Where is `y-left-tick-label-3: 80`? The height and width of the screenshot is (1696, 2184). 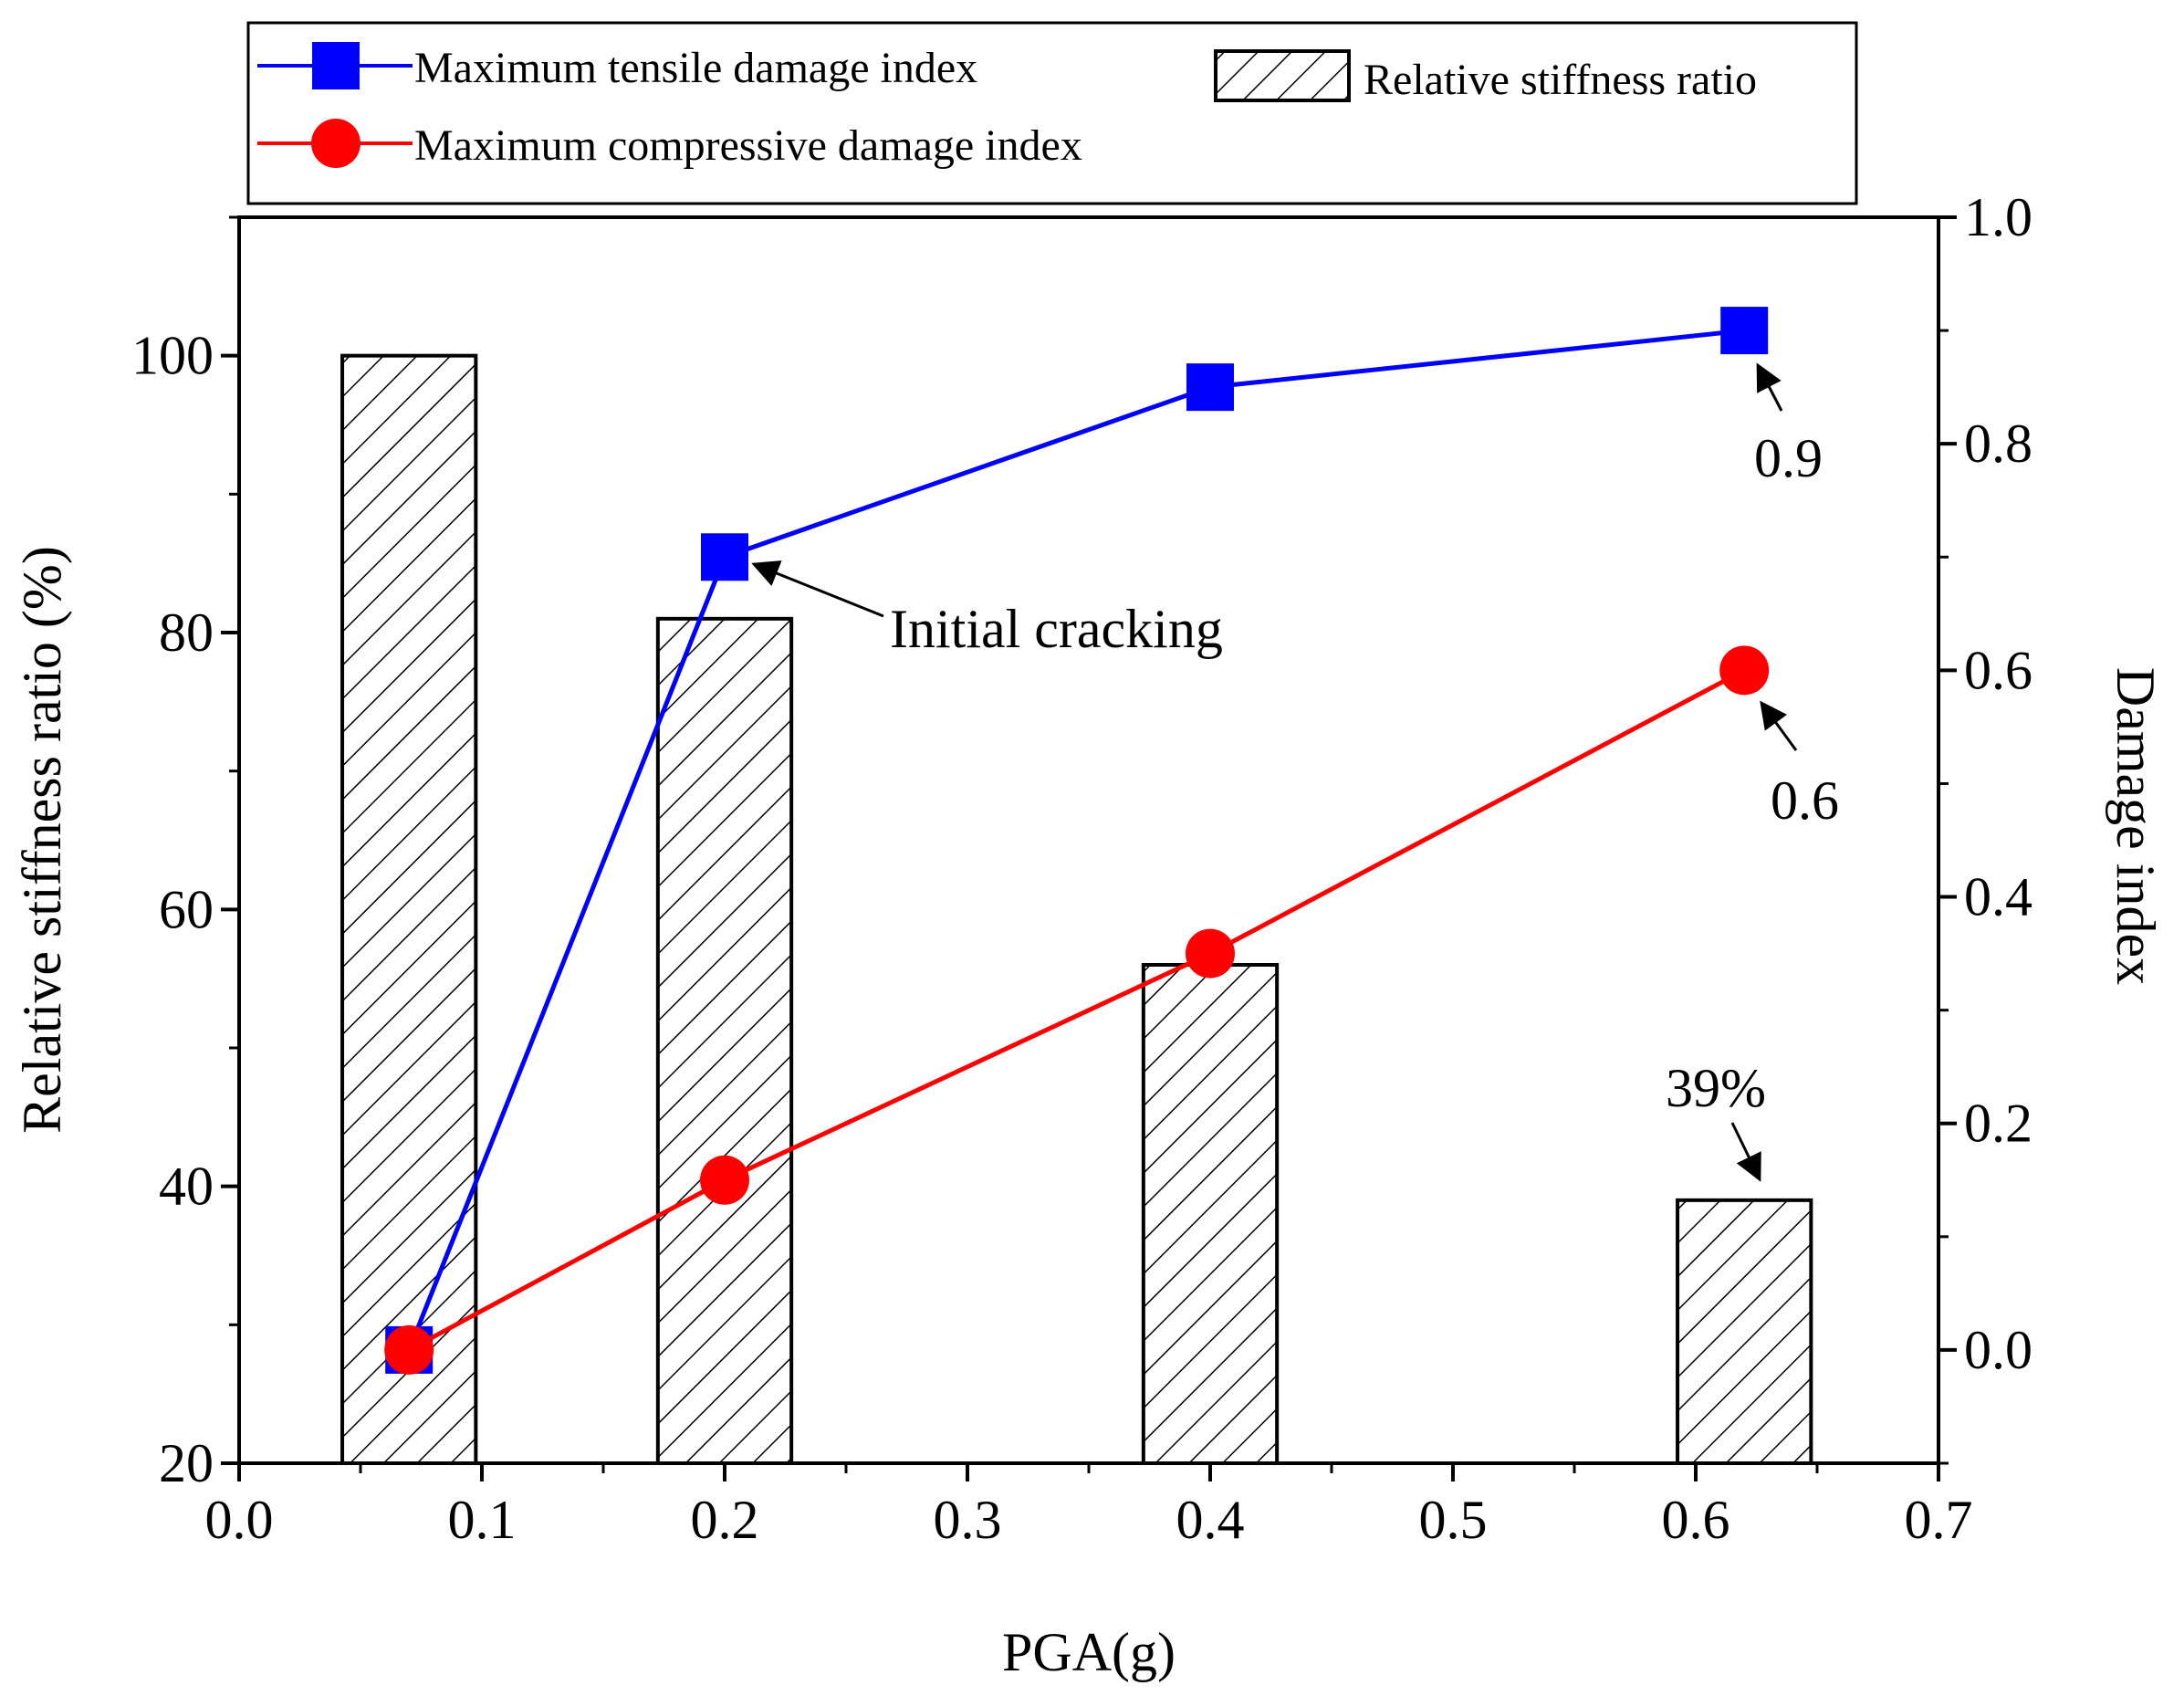 y-left-tick-label-3: 80 is located at coordinates (186, 632).